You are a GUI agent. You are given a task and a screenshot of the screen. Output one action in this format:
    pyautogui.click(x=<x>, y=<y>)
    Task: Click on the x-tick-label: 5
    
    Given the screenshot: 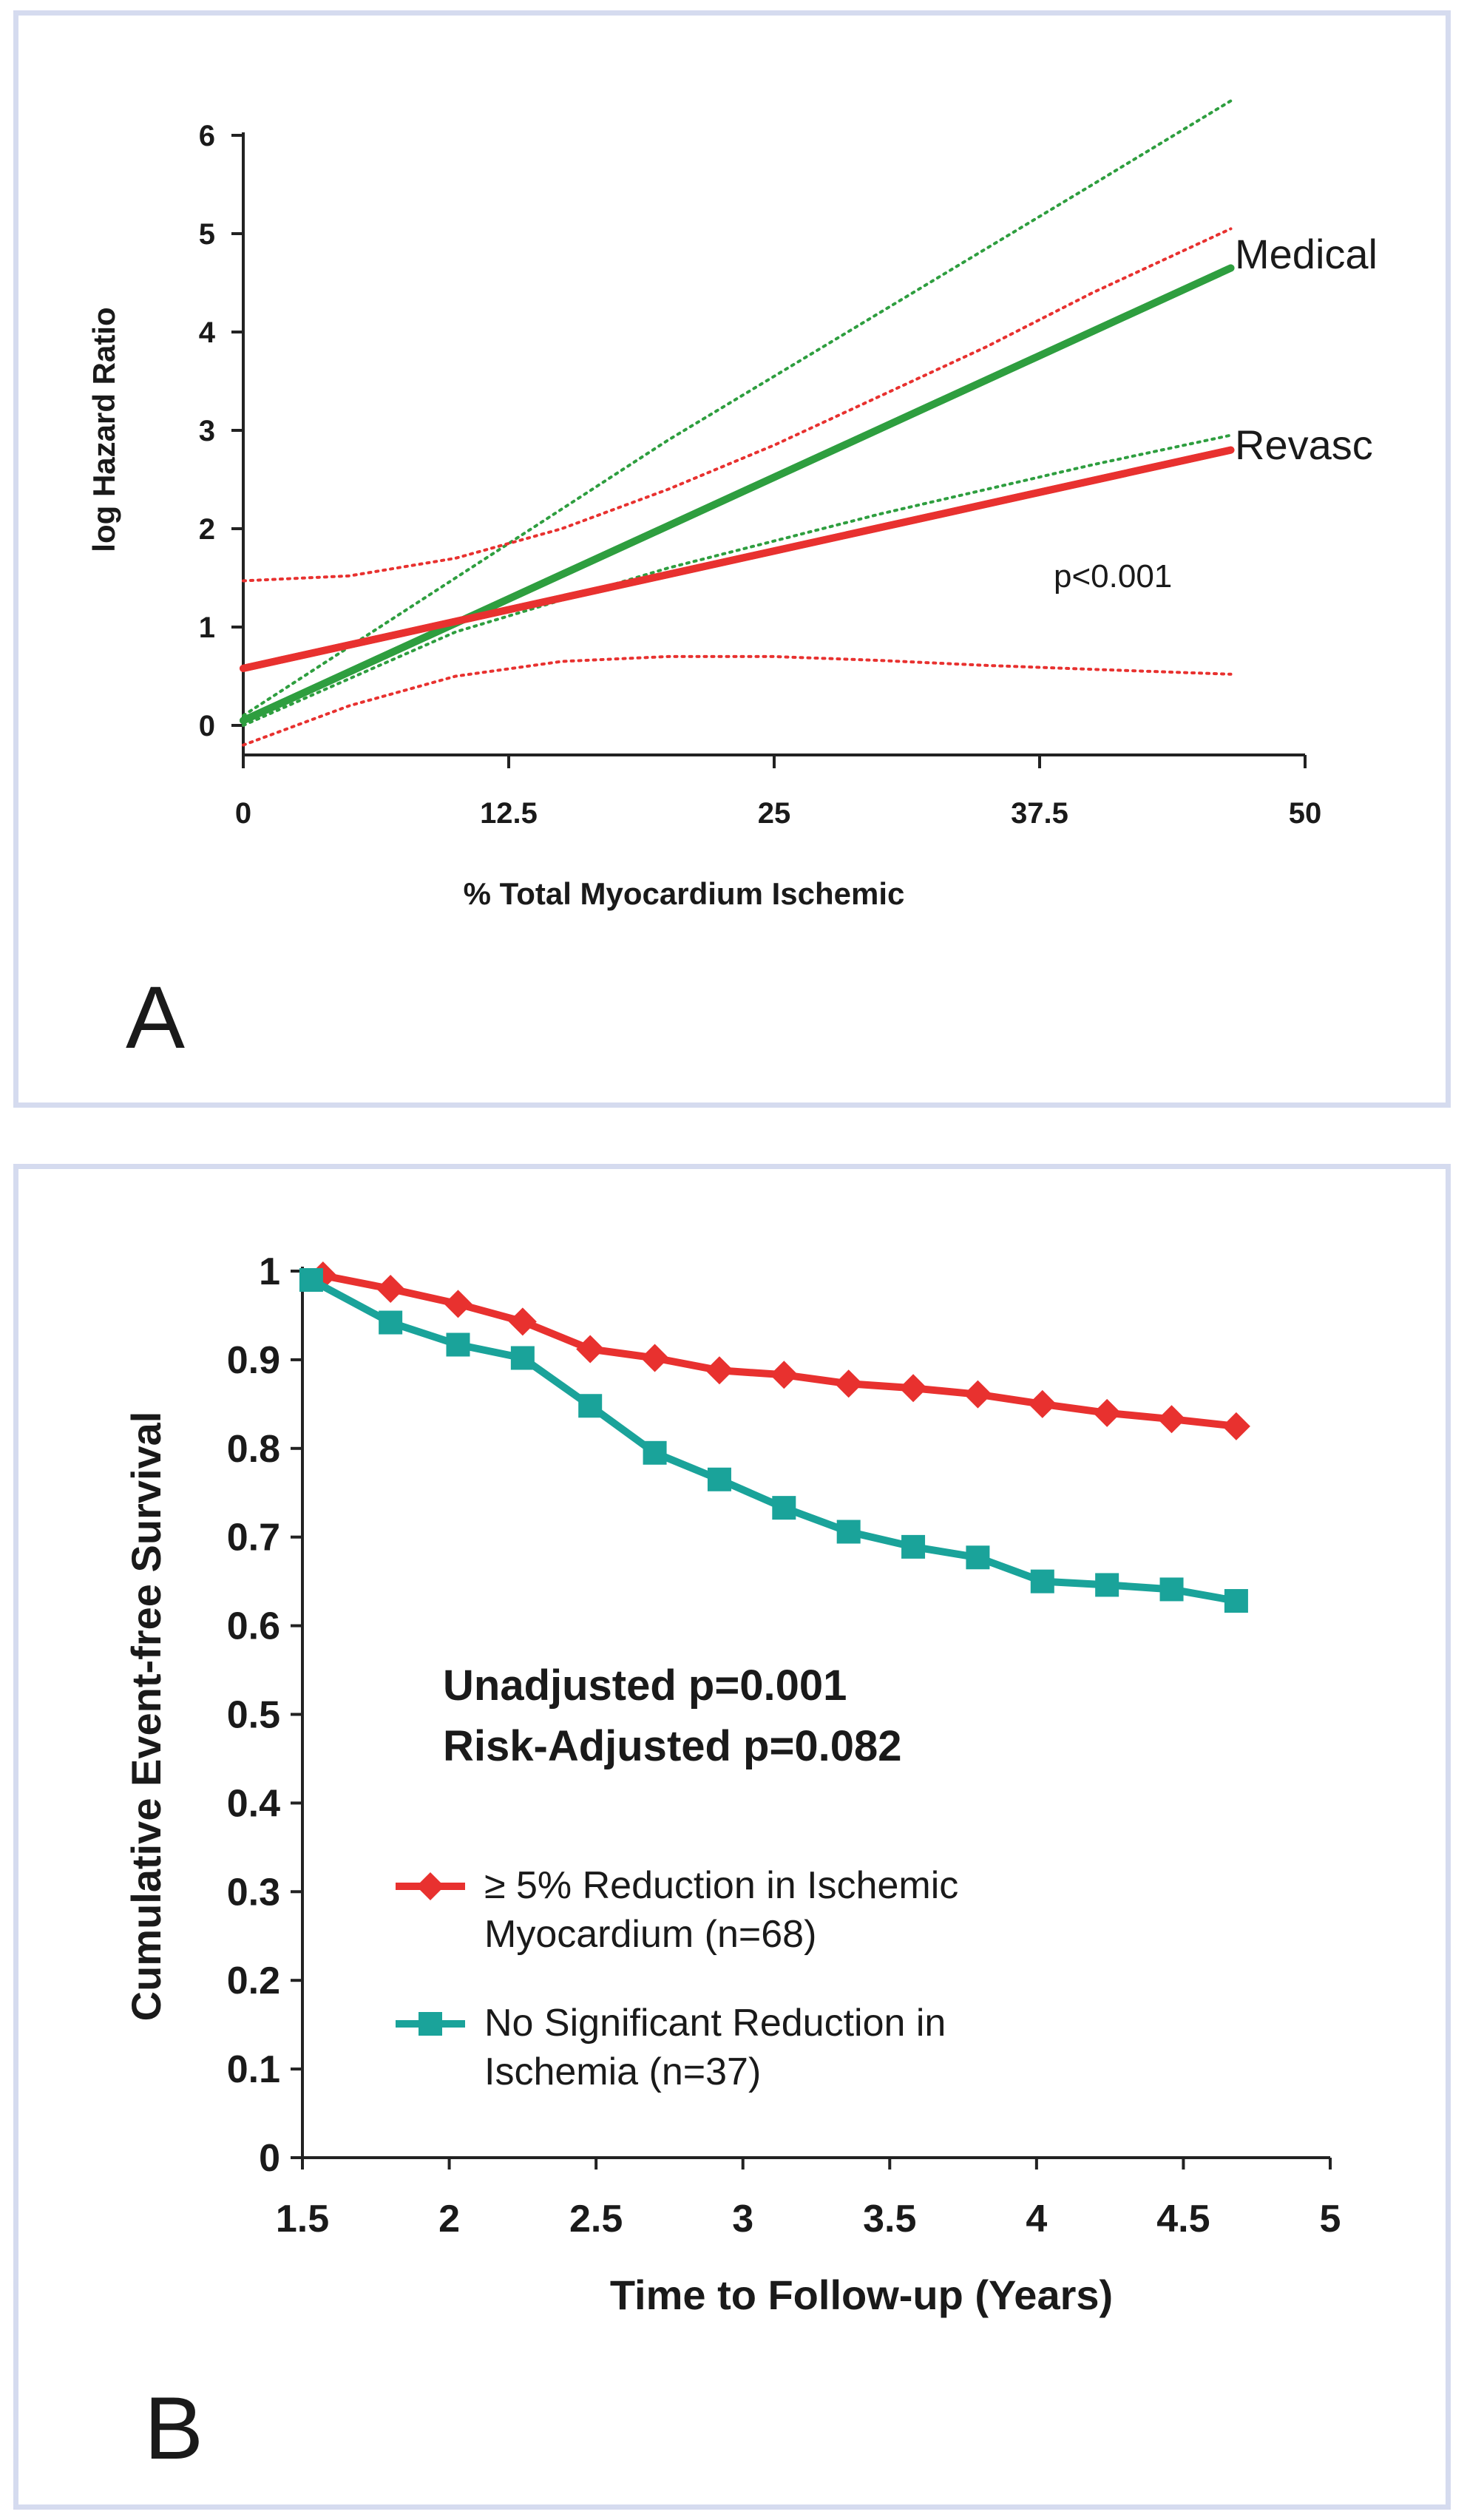 What is the action you would take?
    pyautogui.click(x=1330, y=2219)
    